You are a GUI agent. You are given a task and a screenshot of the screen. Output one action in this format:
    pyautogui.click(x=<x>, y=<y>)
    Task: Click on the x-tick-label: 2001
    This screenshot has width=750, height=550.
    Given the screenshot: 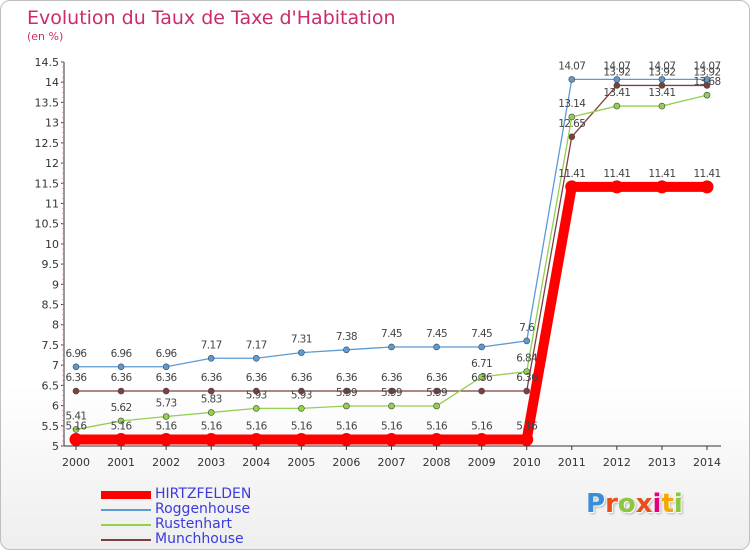 What is the action you would take?
    pyautogui.click(x=121, y=462)
    